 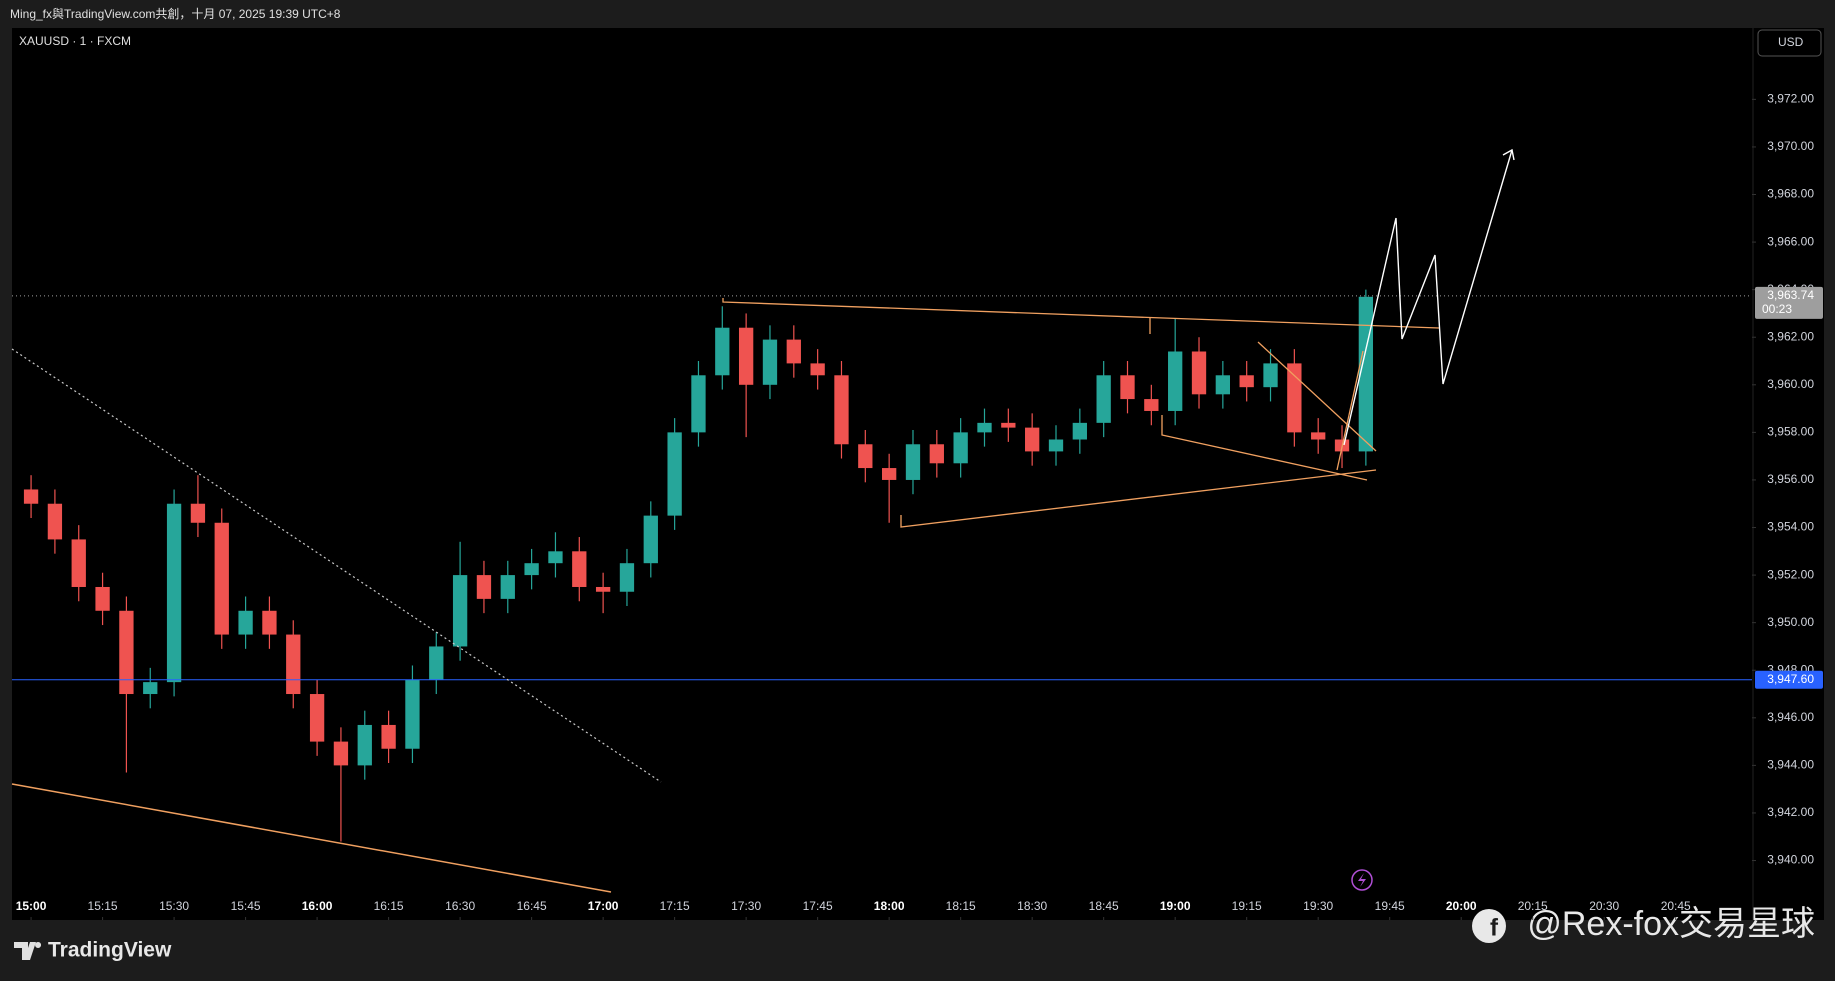 What do you see at coordinates (1790, 717) in the screenshot?
I see `y-tick-label: 3,946.00` at bounding box center [1790, 717].